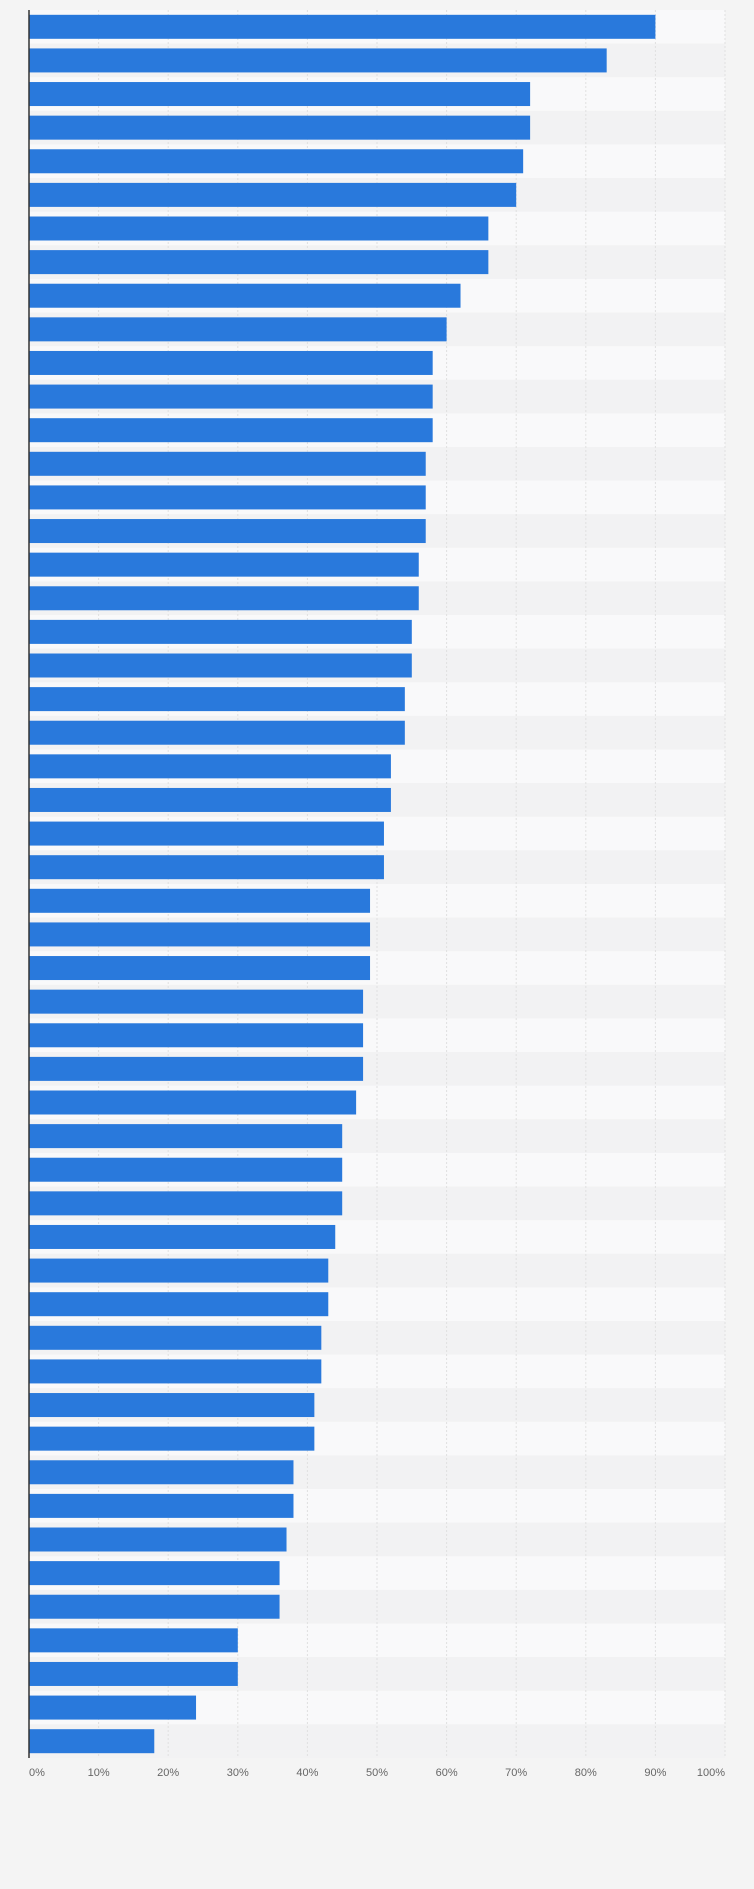 Image resolution: width=754 pixels, height=1889 pixels. What do you see at coordinates (99, 1773) in the screenshot?
I see `x-tick-label: 10%` at bounding box center [99, 1773].